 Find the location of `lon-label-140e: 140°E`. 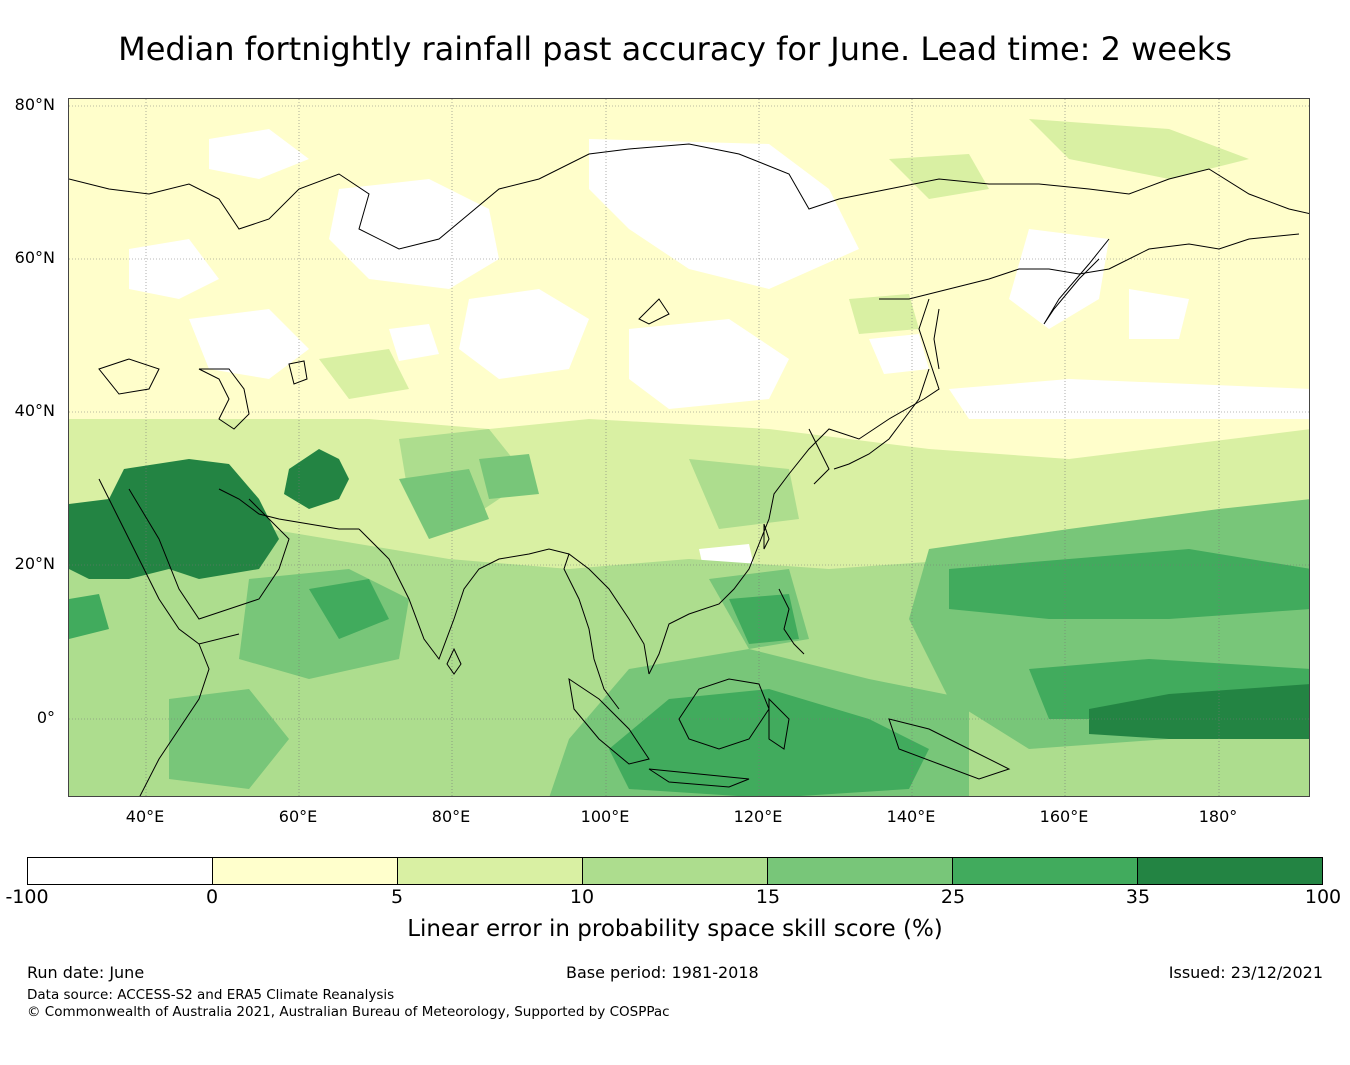

lon-label-140e: 140°E is located at coordinates (911, 816).